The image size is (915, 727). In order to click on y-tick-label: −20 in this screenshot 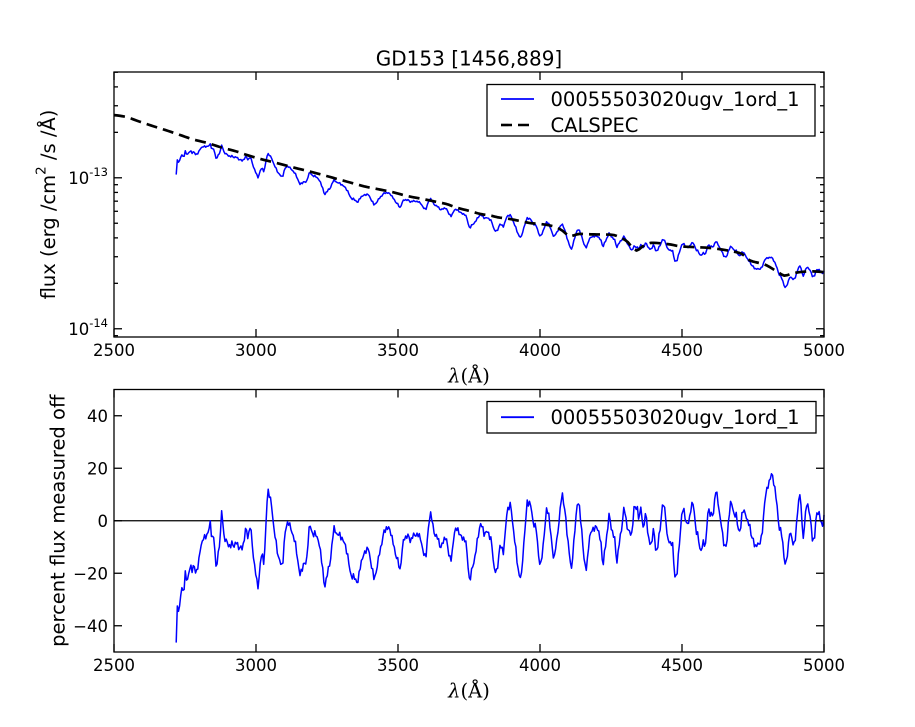, I will do `click(90, 573)`.